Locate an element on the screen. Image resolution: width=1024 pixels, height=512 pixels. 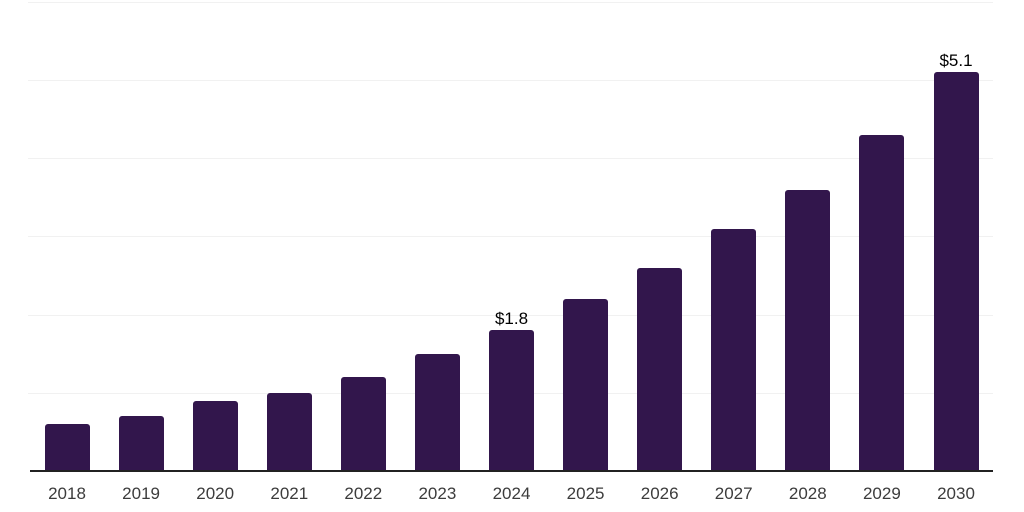
bar-2025 is located at coordinates (586, 385).